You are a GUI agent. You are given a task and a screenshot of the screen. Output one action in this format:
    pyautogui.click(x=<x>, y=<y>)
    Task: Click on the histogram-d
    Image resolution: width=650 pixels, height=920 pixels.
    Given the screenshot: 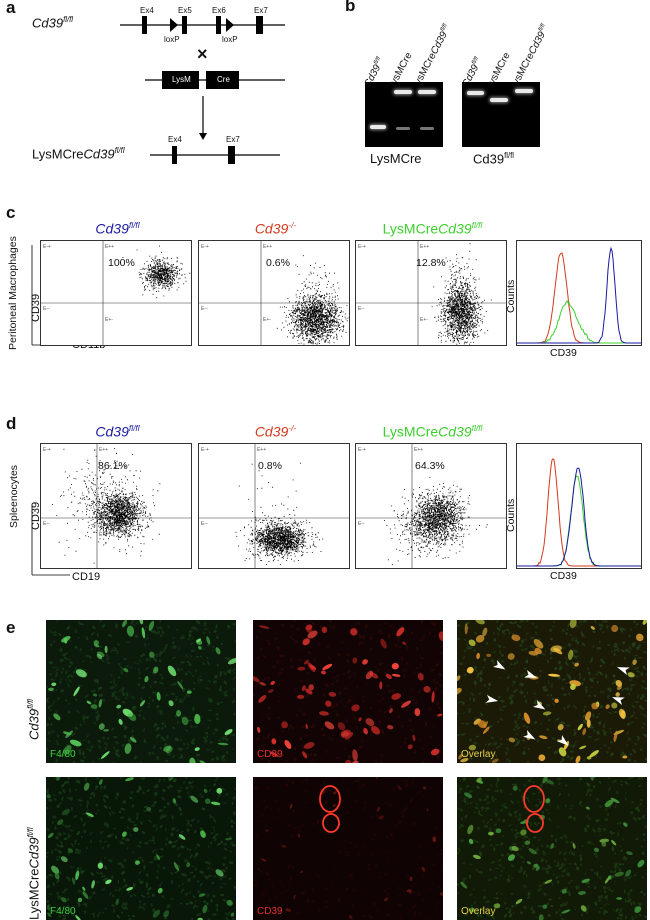 What is the action you would take?
    pyautogui.click(x=579, y=506)
    